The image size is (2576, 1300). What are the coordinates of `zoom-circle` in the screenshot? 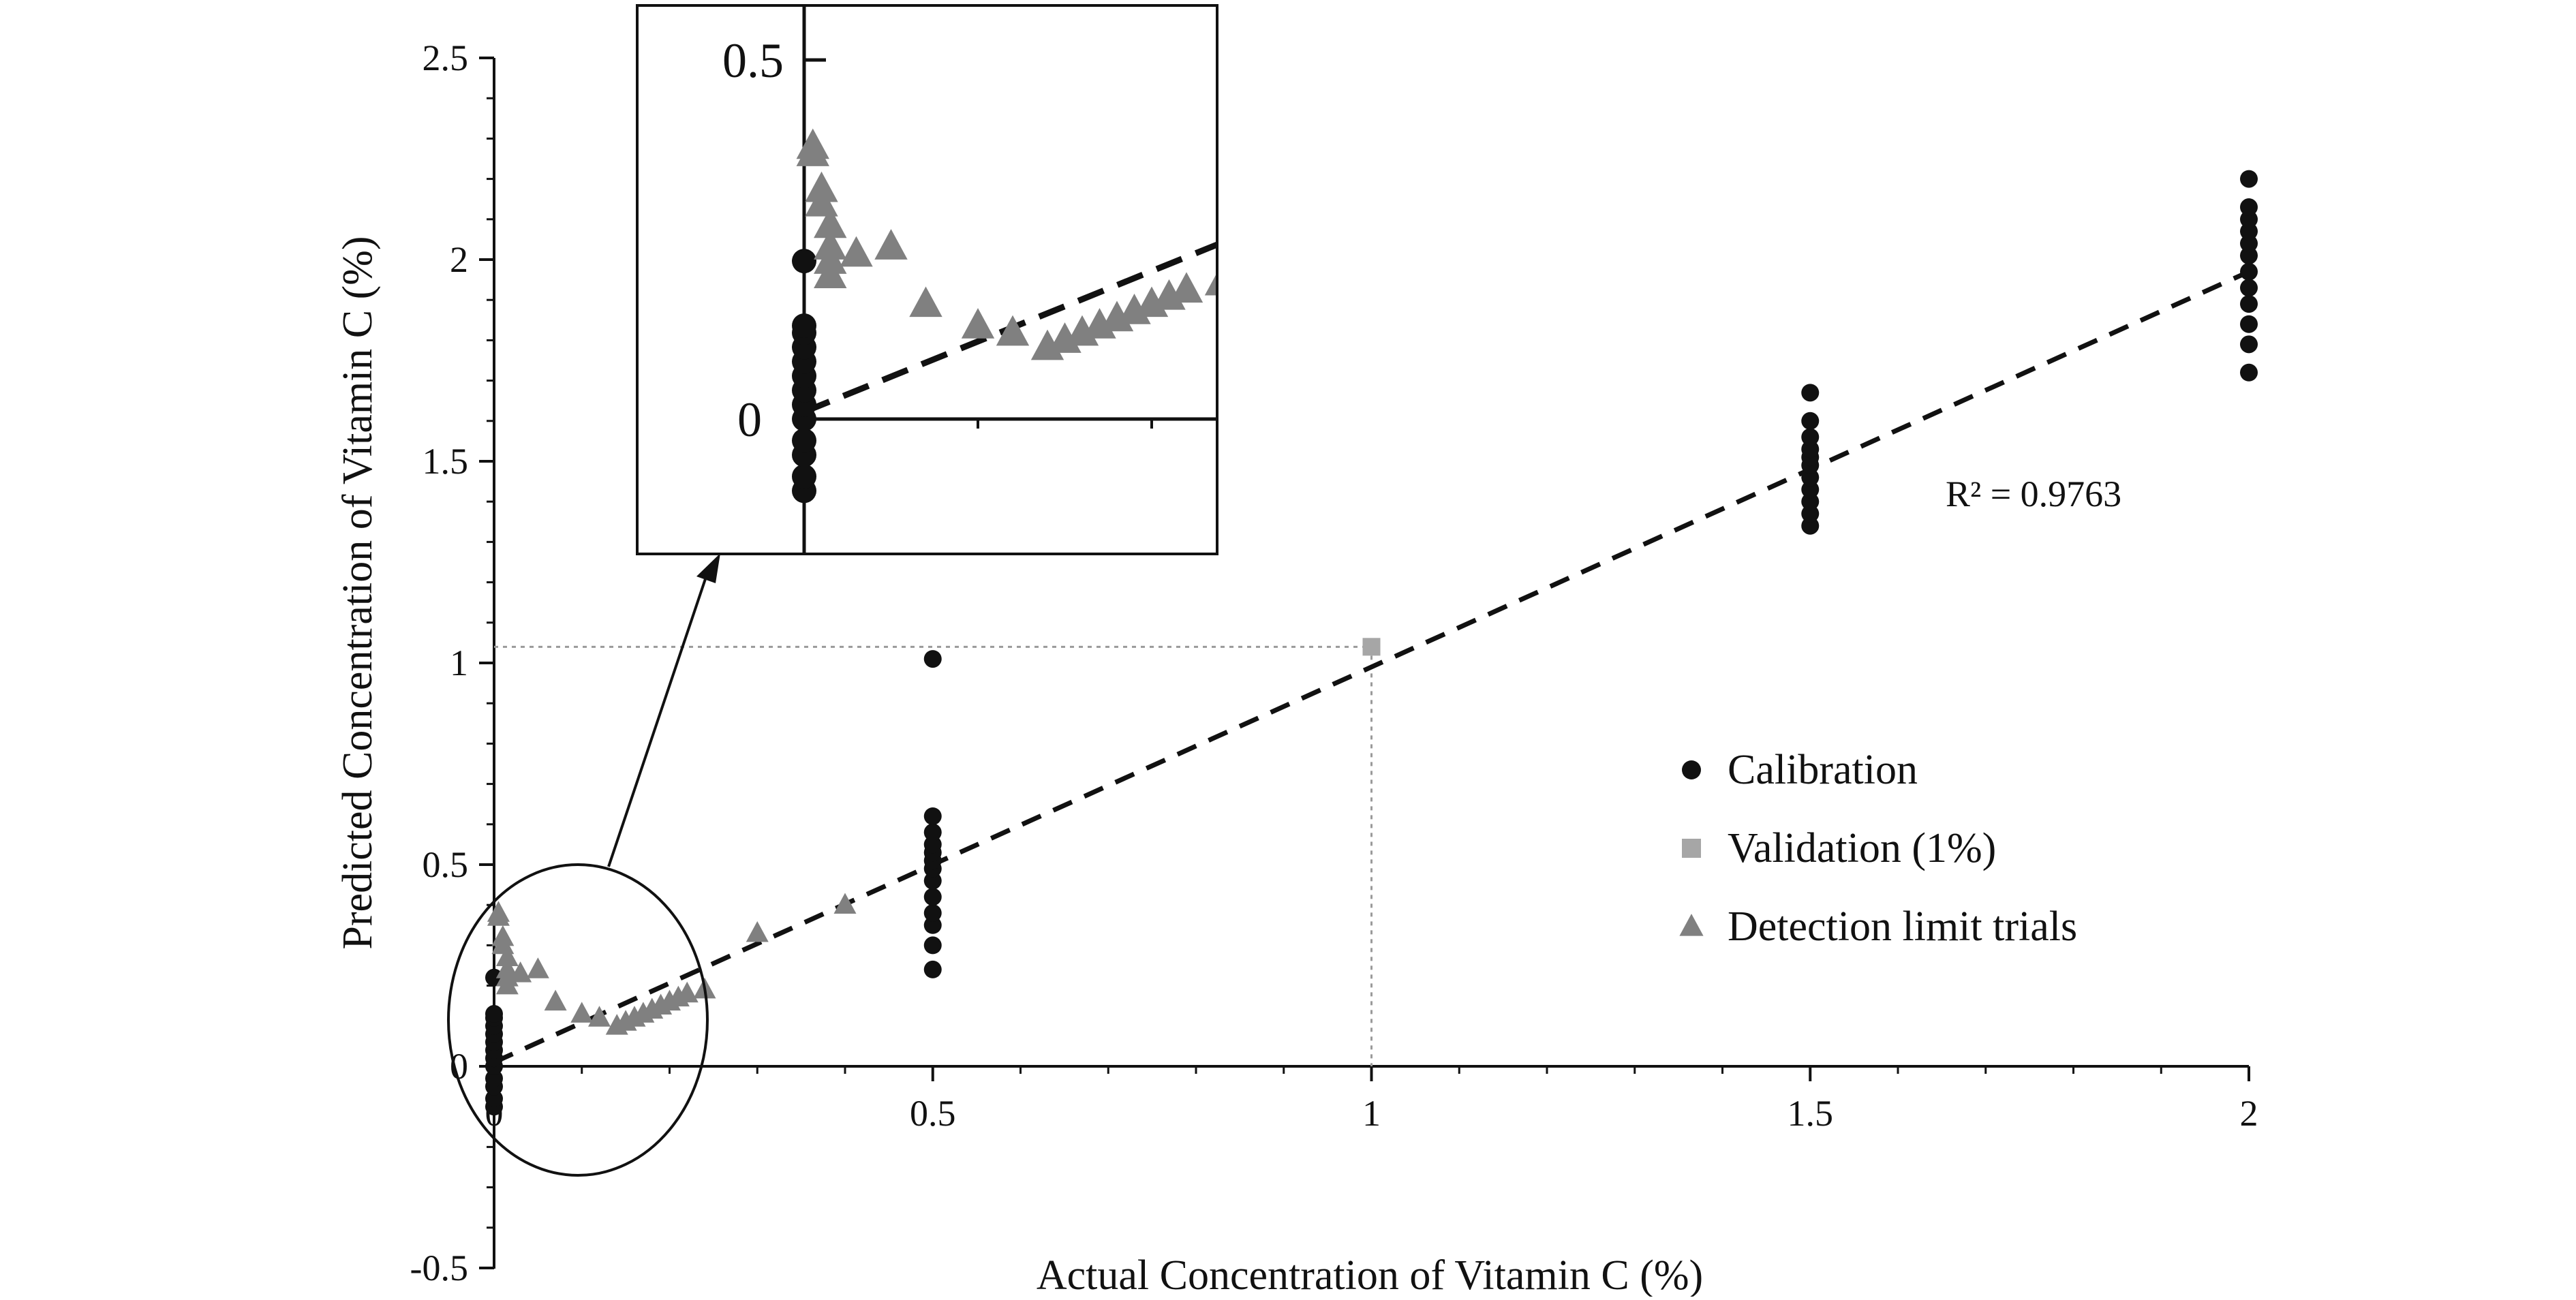 It's located at (578, 1020).